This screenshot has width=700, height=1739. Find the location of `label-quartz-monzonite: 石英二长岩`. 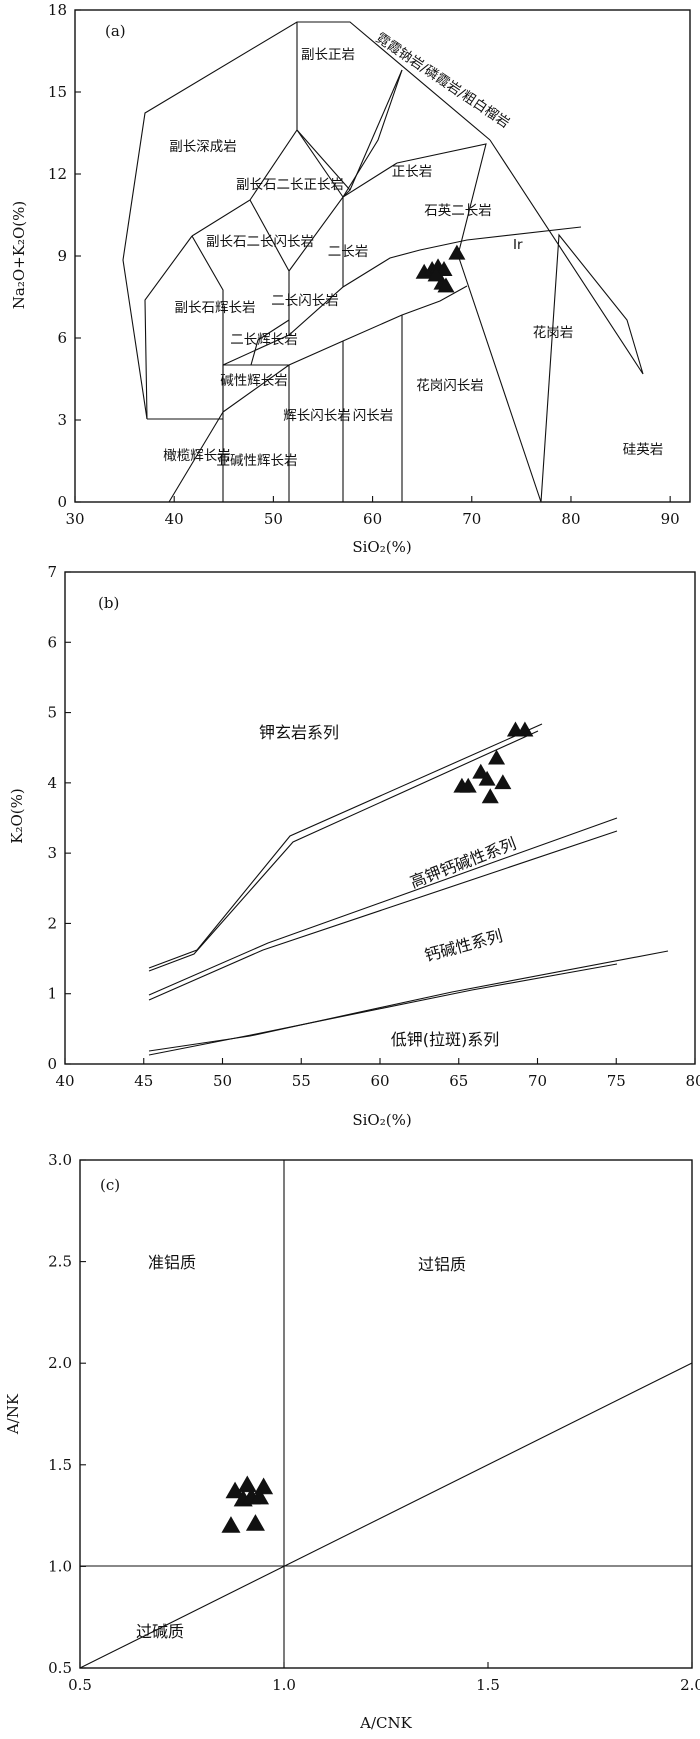

label-quartz-monzonite: 石英二长岩 is located at coordinates (458, 210).